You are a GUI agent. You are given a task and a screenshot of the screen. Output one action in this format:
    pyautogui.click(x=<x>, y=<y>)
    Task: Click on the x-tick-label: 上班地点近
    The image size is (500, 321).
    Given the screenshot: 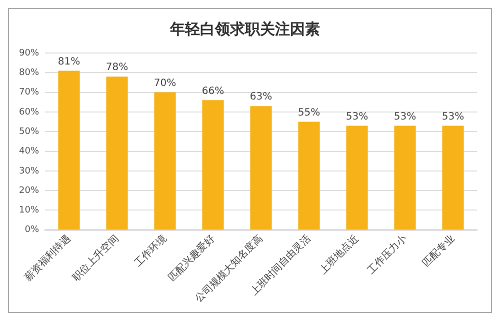 What is the action you would take?
    pyautogui.click(x=339, y=254)
    